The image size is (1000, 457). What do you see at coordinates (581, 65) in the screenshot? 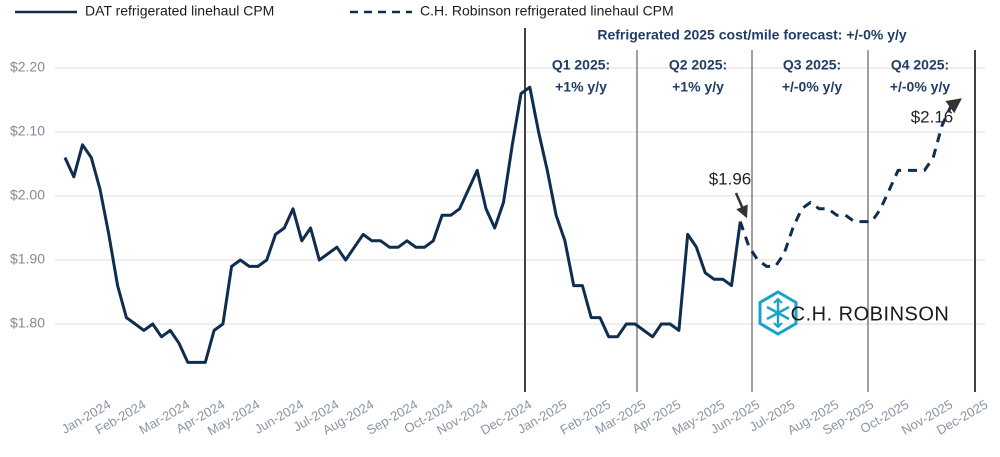
I see `quarter-label: Q1 2025:` at bounding box center [581, 65].